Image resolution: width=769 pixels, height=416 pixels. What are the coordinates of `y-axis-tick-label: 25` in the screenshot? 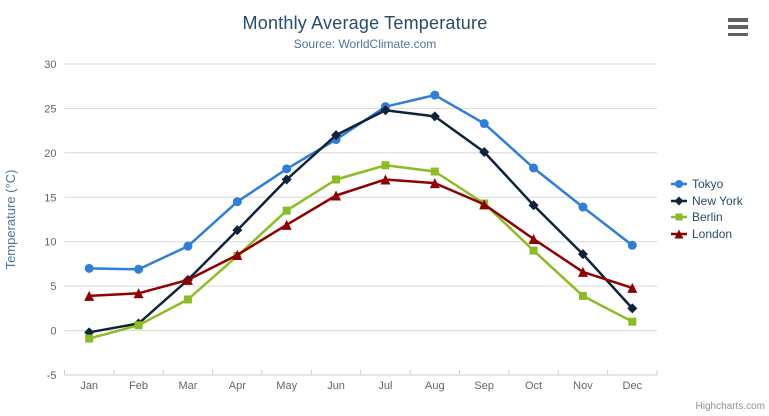 It's located at (50, 109).